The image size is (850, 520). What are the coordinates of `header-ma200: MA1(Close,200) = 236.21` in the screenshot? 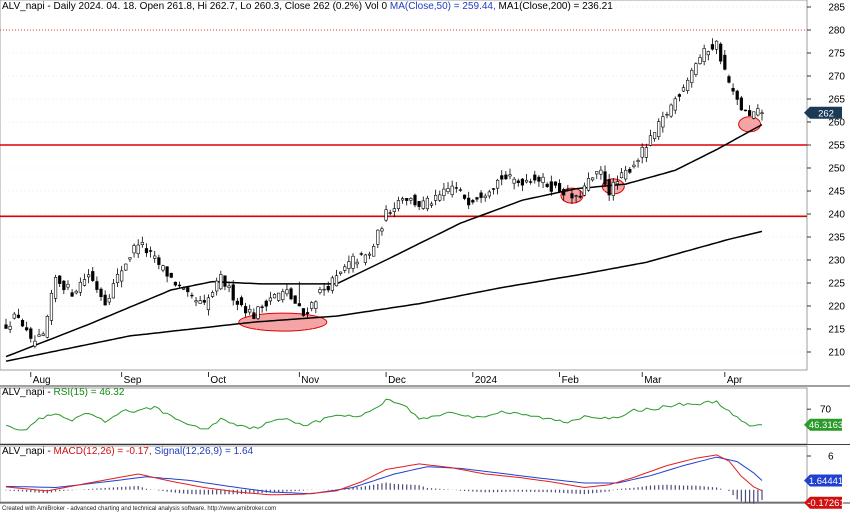 It's located at (555, 6).